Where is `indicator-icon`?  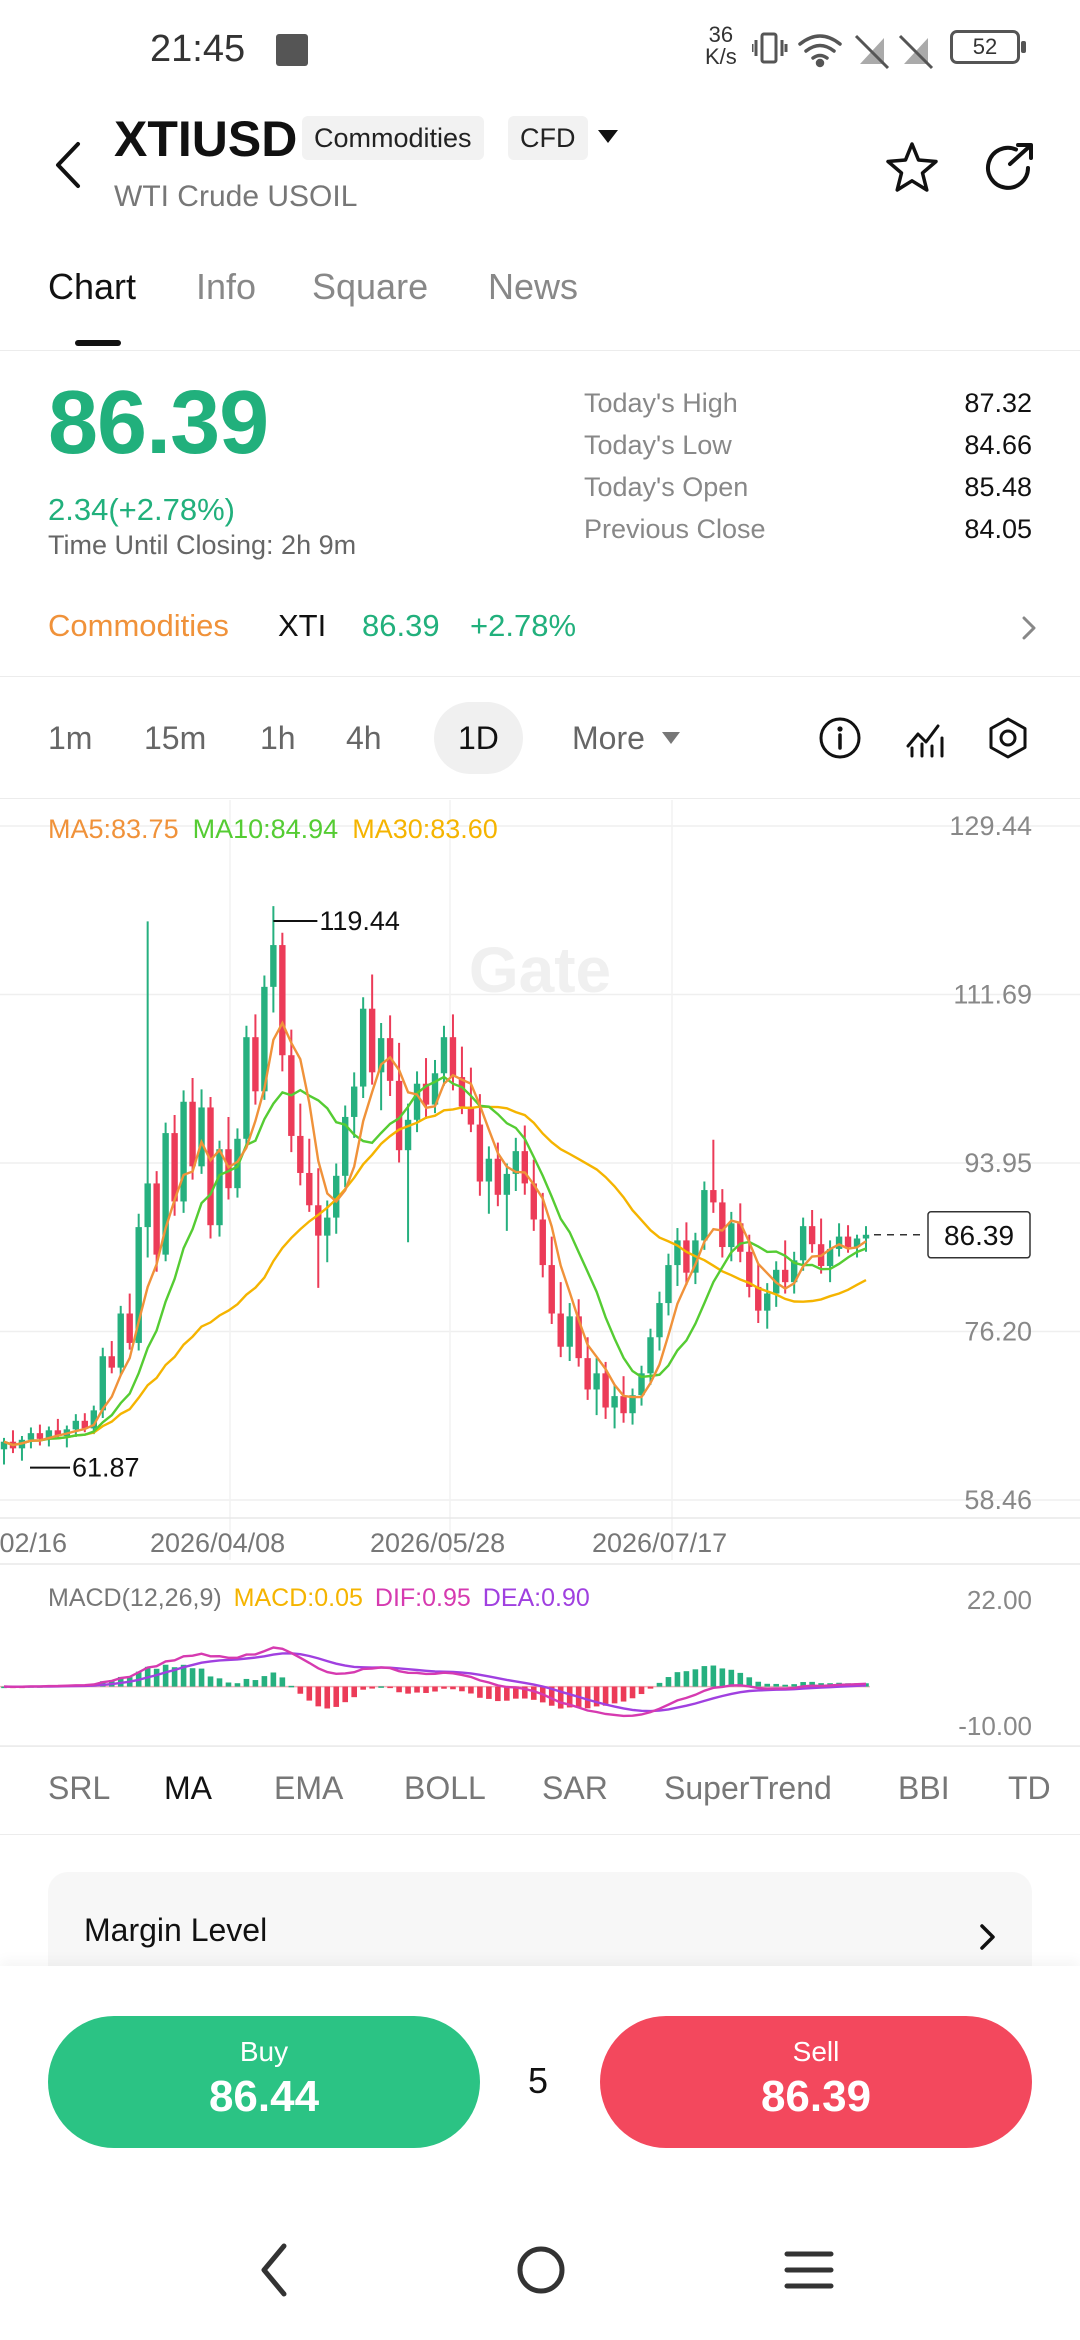 indicator-icon is located at coordinates (926, 738).